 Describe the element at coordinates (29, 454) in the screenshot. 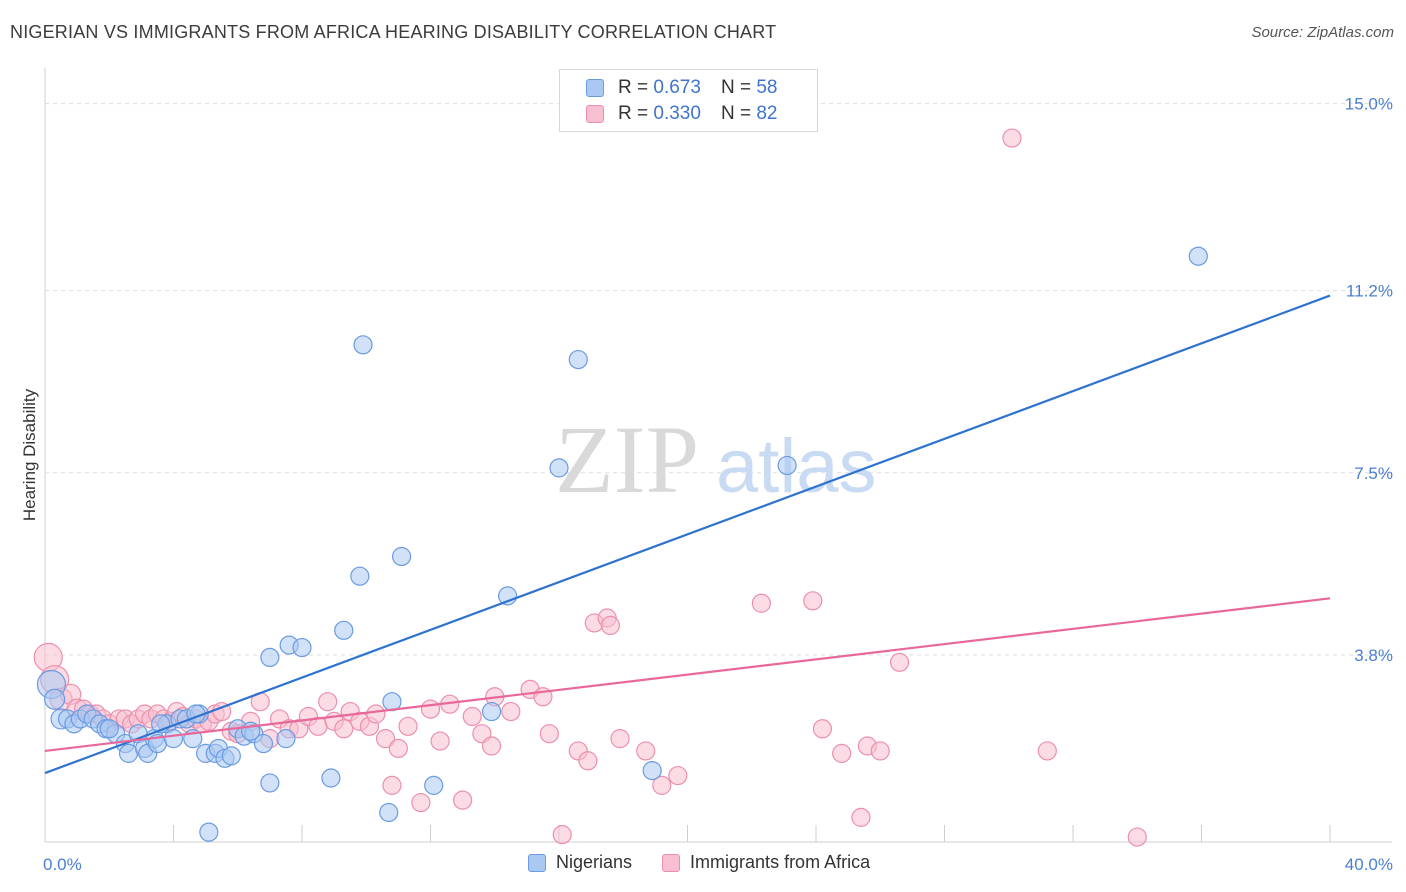

I see `y-axis-title: Hearing Disability` at that location.